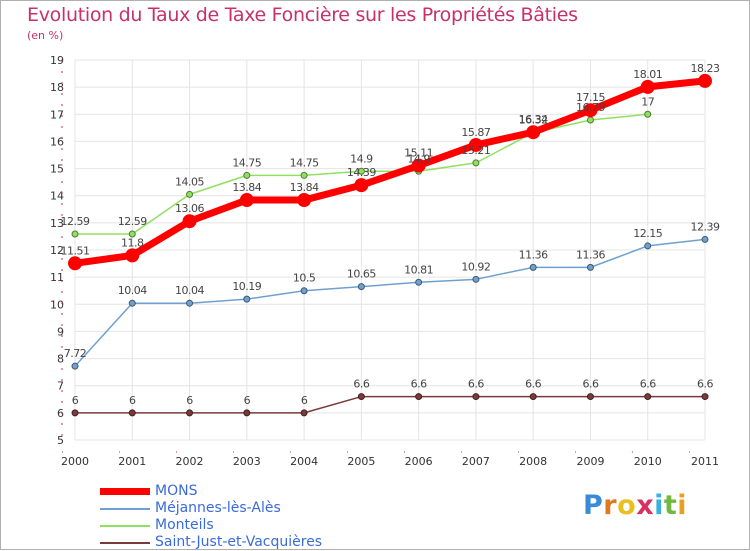 This screenshot has height=551, width=750. I want to click on data-label: 11.8, so click(132, 242).